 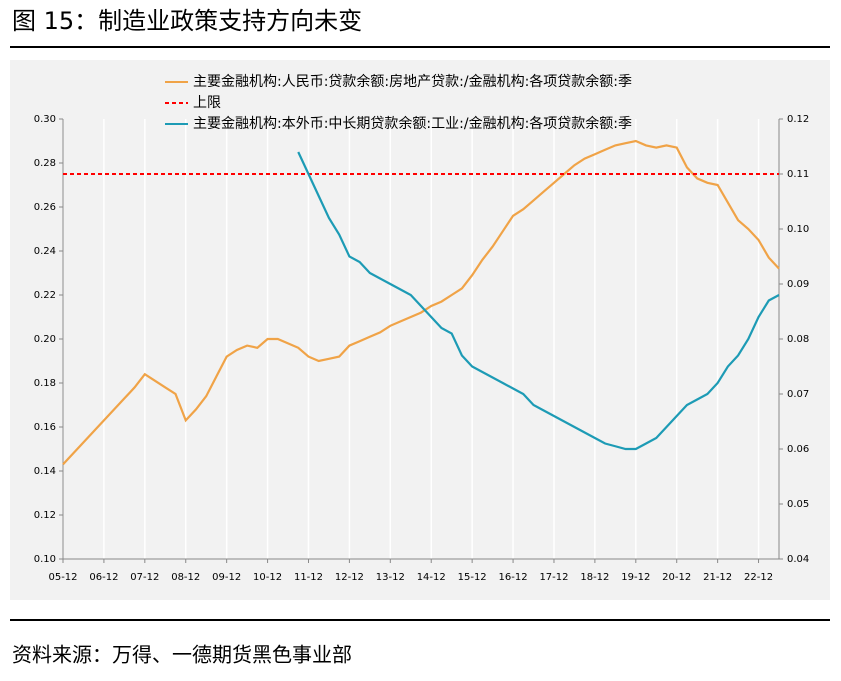 What do you see at coordinates (717, 577) in the screenshot?
I see `x-tick-label: 21-12` at bounding box center [717, 577].